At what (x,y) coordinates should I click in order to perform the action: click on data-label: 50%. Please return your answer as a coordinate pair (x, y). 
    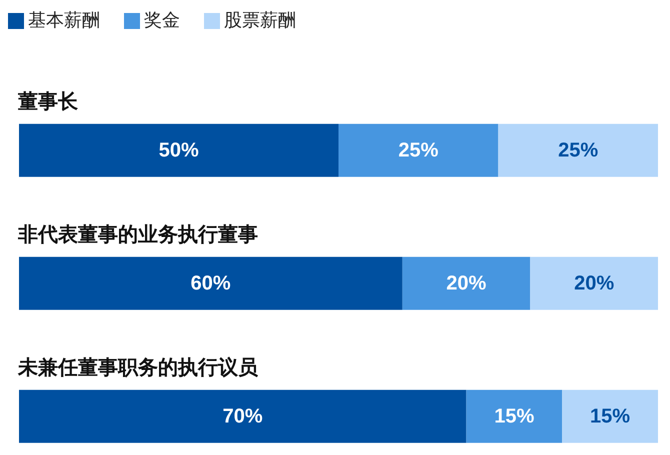
    Looking at the image, I should click on (178, 150).